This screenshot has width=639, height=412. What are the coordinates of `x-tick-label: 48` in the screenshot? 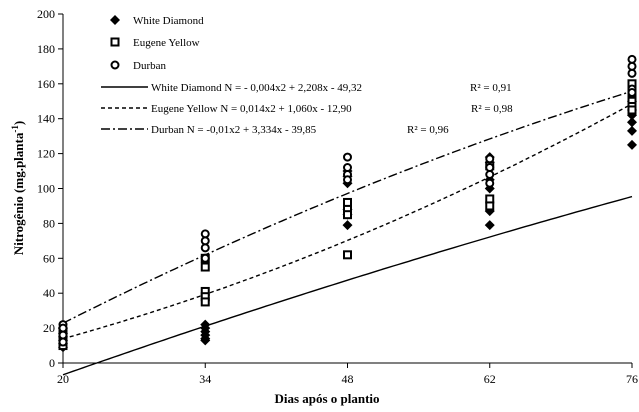 It's located at (348, 379).